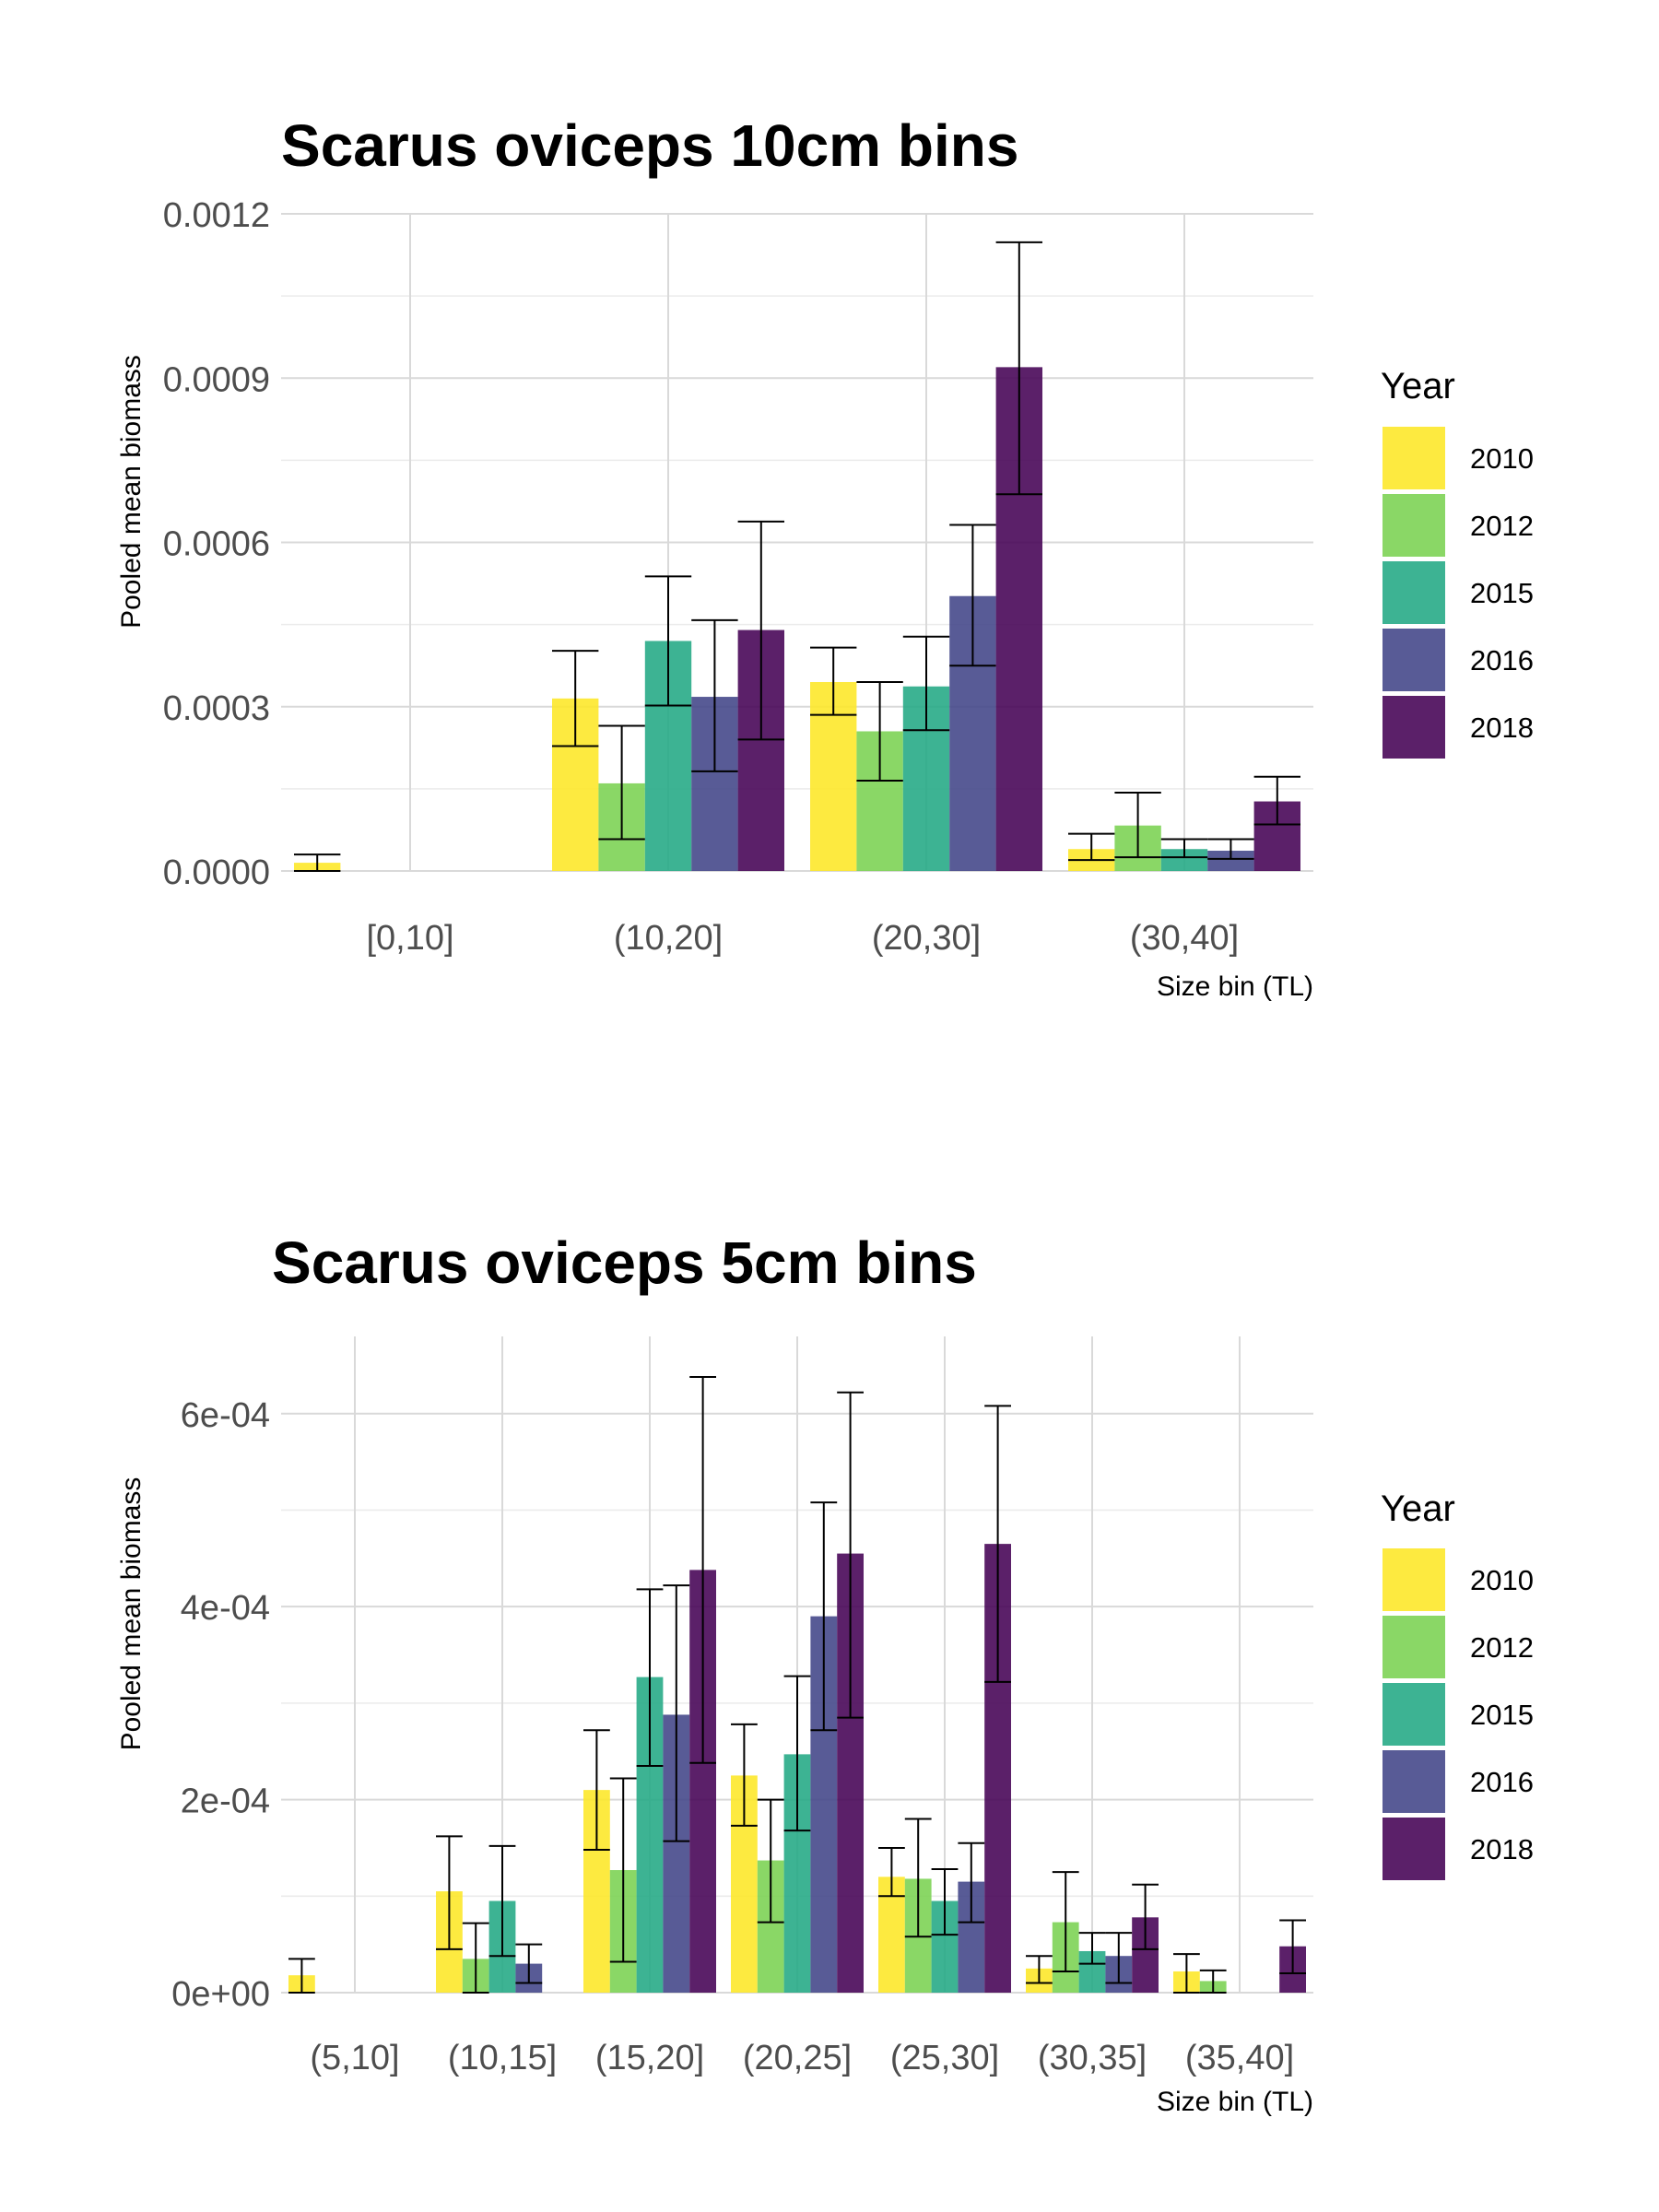  I want to click on errorbar-2016-(30,35], so click(1119, 1958).